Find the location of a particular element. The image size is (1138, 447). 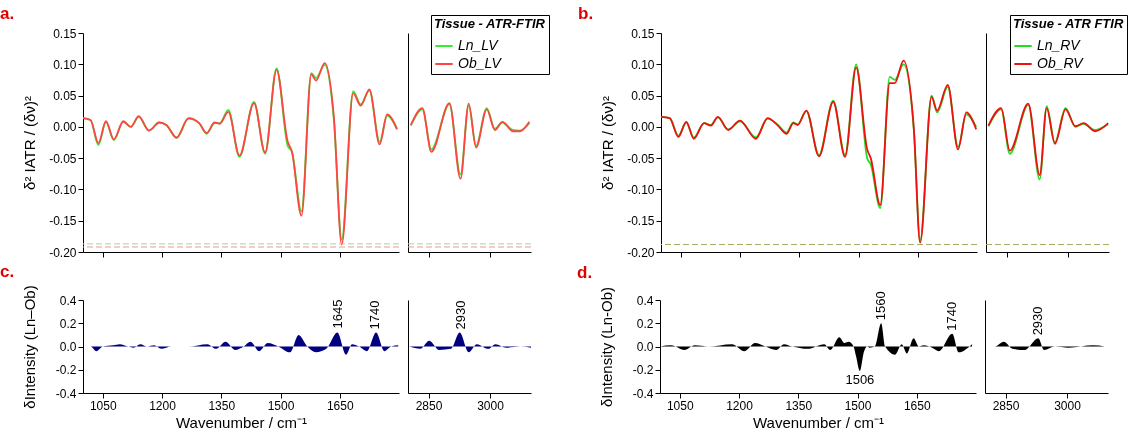

chart-title: b. is located at coordinates (586, 13).